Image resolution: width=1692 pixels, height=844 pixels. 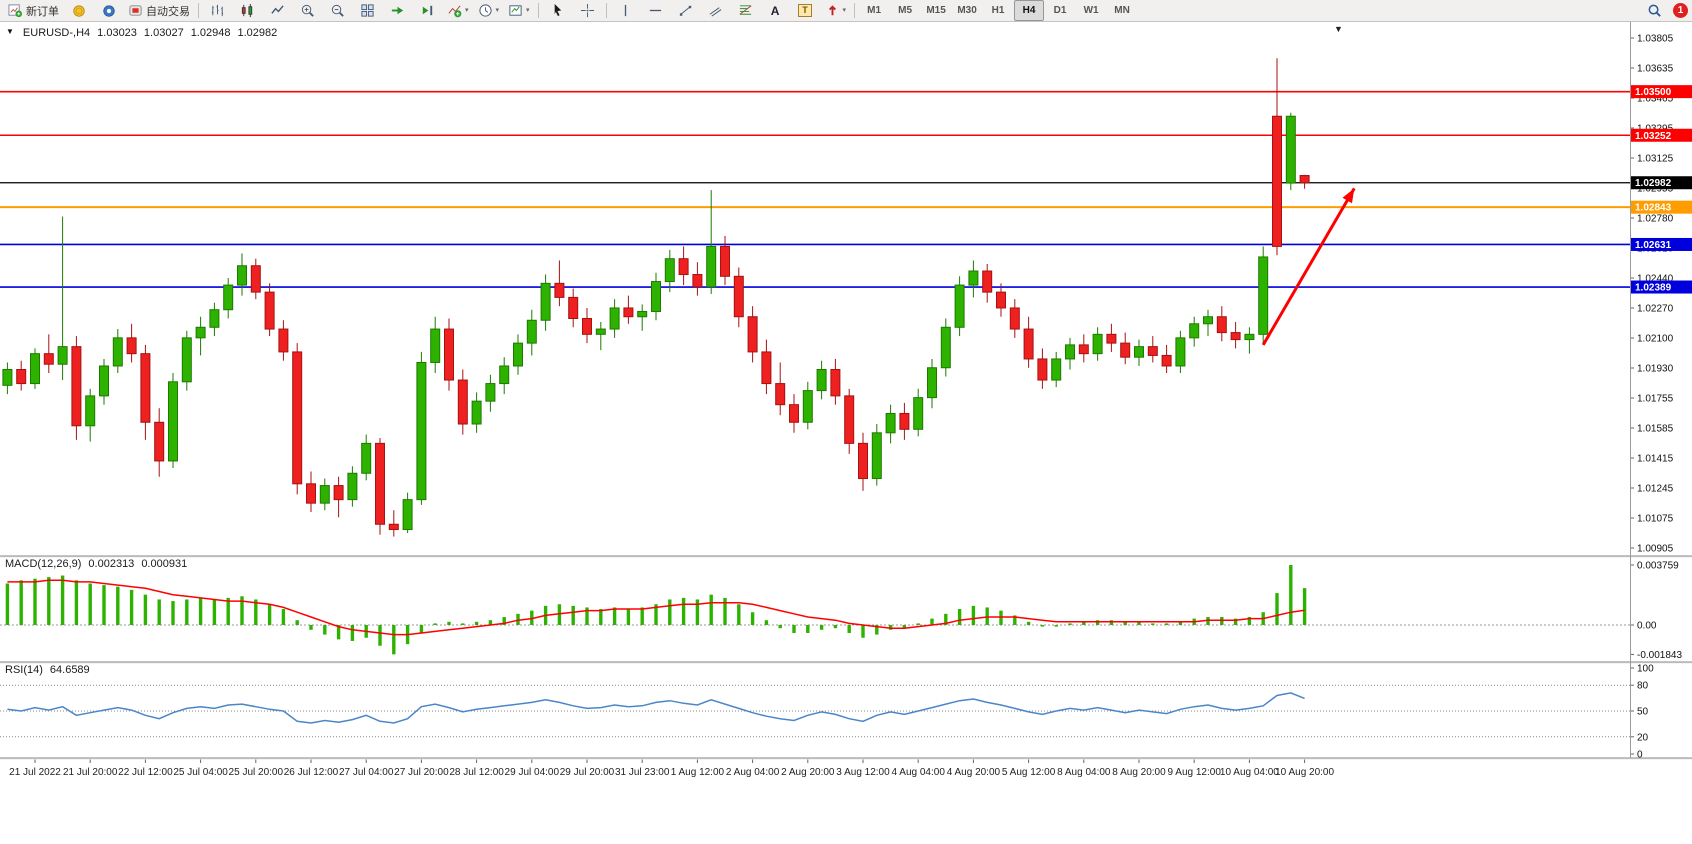 What do you see at coordinates (1655, 39) in the screenshot?
I see `svg-text: 1.03805` at bounding box center [1655, 39].